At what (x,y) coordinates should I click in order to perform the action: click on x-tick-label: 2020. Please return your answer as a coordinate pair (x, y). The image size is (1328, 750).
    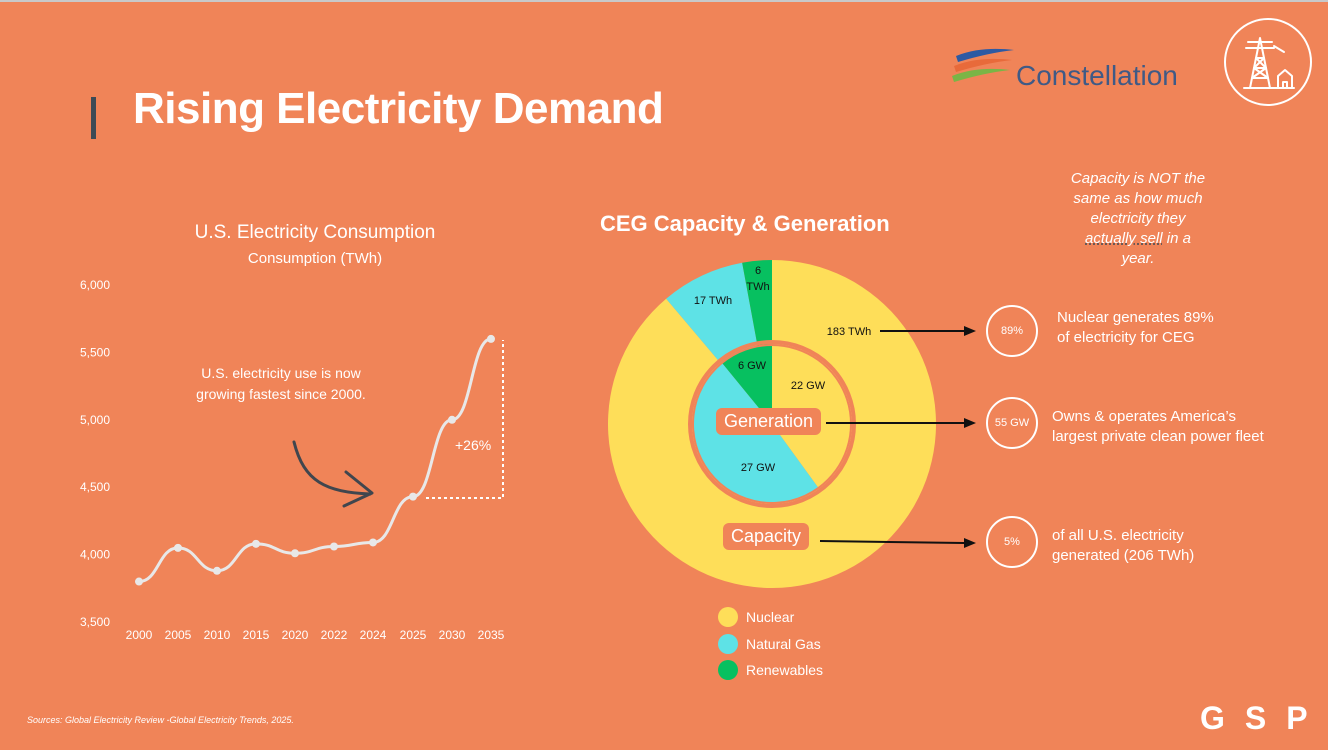
    Looking at the image, I should click on (295, 635).